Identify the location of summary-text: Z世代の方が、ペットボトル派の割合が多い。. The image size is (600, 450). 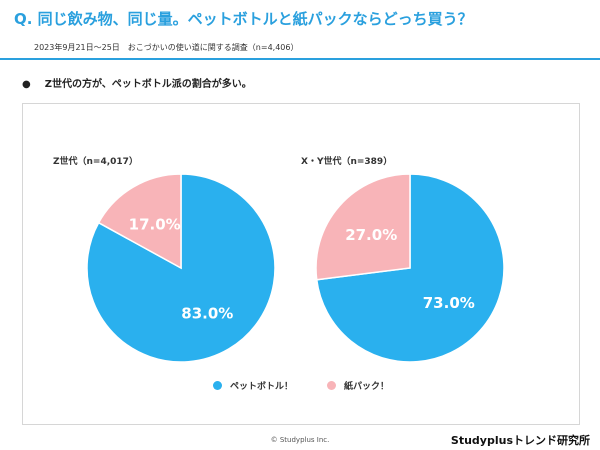
(148, 84).